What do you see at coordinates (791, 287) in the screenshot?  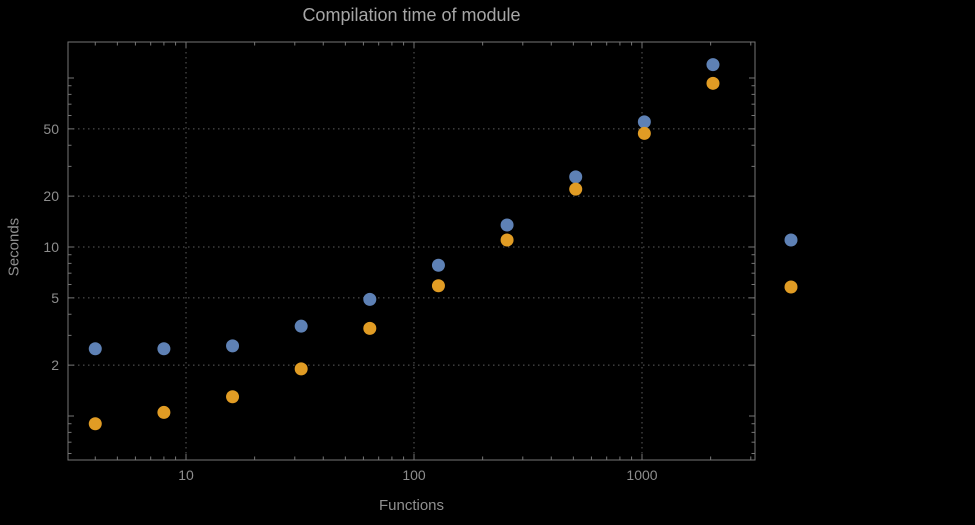 I see `legend-marker-orange` at bounding box center [791, 287].